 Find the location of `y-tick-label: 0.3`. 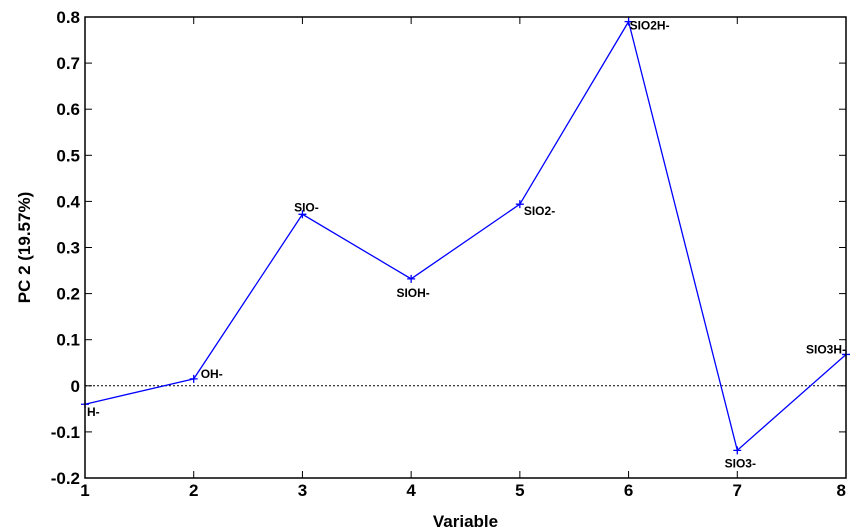

y-tick-label: 0.3 is located at coordinates (68, 248).